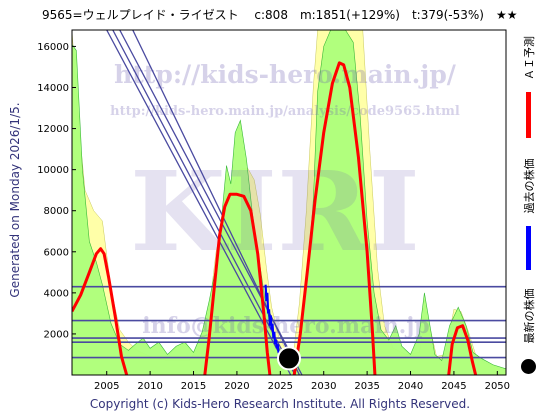  What do you see at coordinates (366, 386) in the screenshot?
I see `x-tick-label: 2035` at bounding box center [366, 386].